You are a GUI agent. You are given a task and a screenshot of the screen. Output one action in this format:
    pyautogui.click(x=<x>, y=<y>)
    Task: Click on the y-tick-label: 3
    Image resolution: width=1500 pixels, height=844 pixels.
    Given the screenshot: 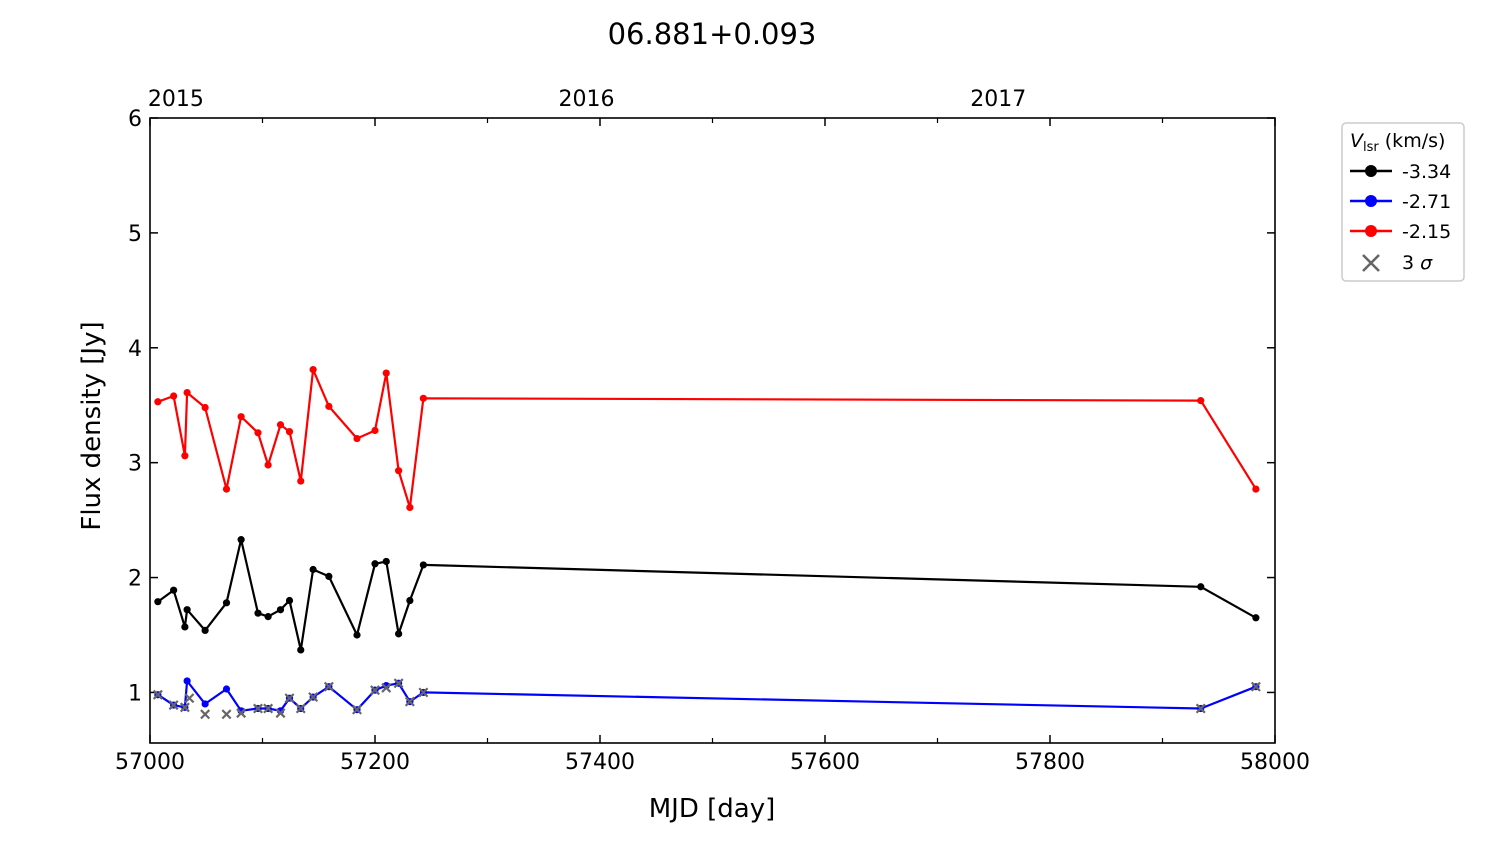 What is the action you would take?
    pyautogui.click(x=135, y=464)
    